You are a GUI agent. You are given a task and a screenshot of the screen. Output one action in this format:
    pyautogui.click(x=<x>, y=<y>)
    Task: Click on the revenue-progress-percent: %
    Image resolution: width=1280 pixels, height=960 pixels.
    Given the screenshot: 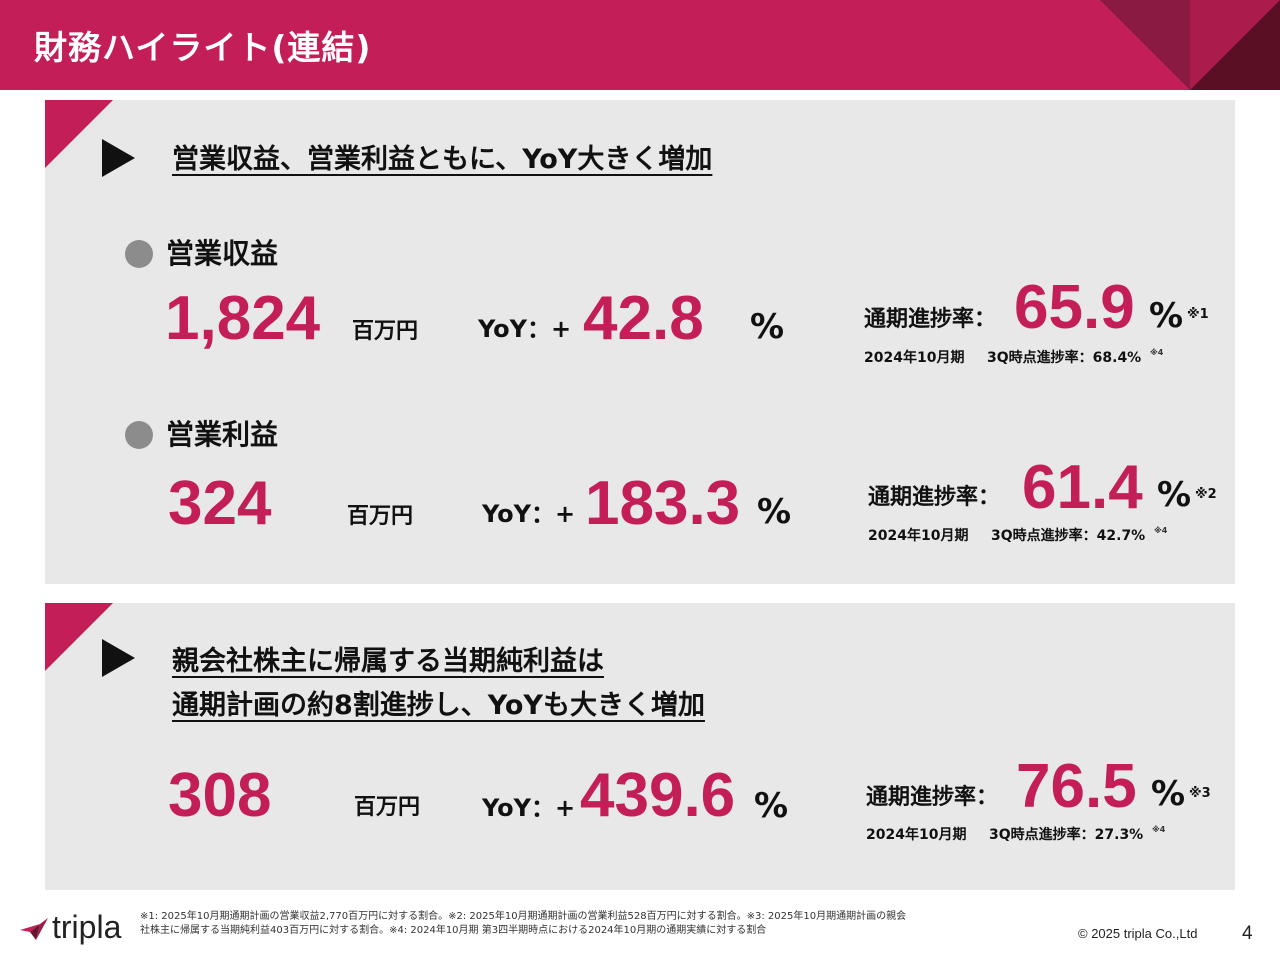 What is the action you would take?
    pyautogui.click(x=1166, y=316)
    